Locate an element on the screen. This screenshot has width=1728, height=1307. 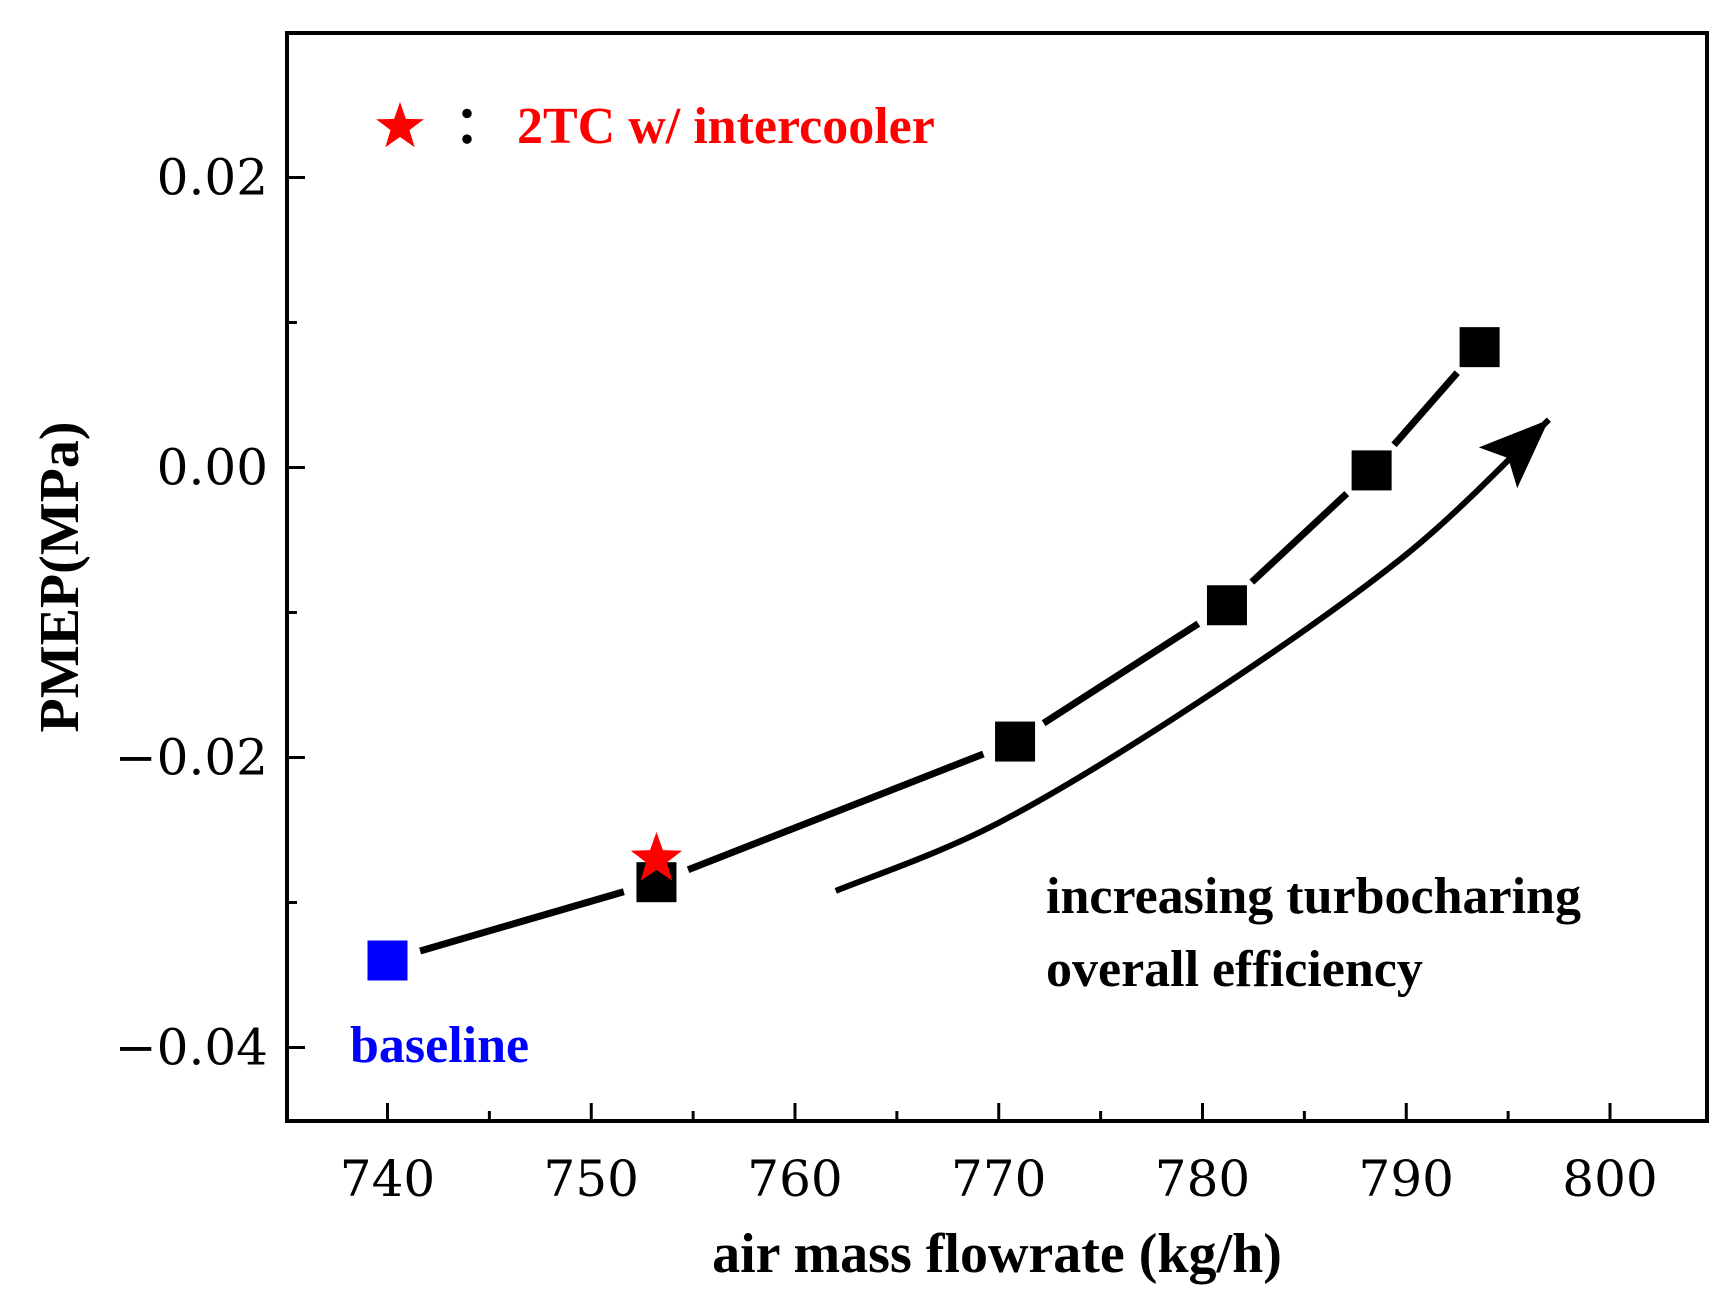
legend-star-icon is located at coordinates (400, 125).